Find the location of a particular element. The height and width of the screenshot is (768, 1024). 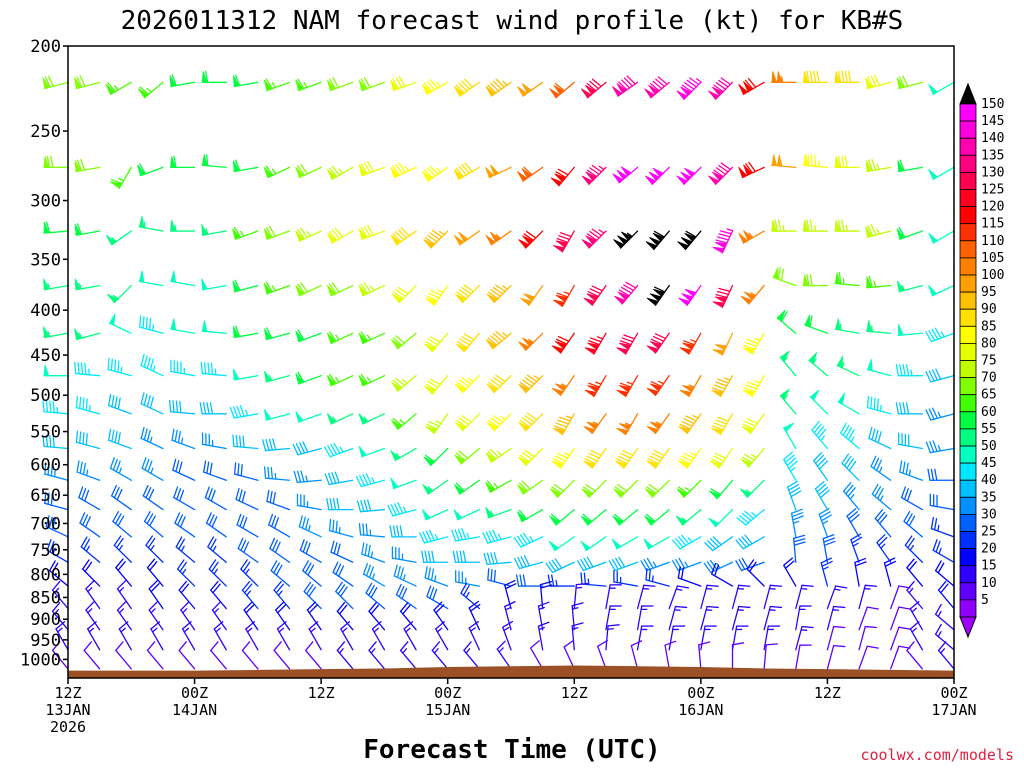

y-tick-label: 900 is located at coordinates (45, 620).